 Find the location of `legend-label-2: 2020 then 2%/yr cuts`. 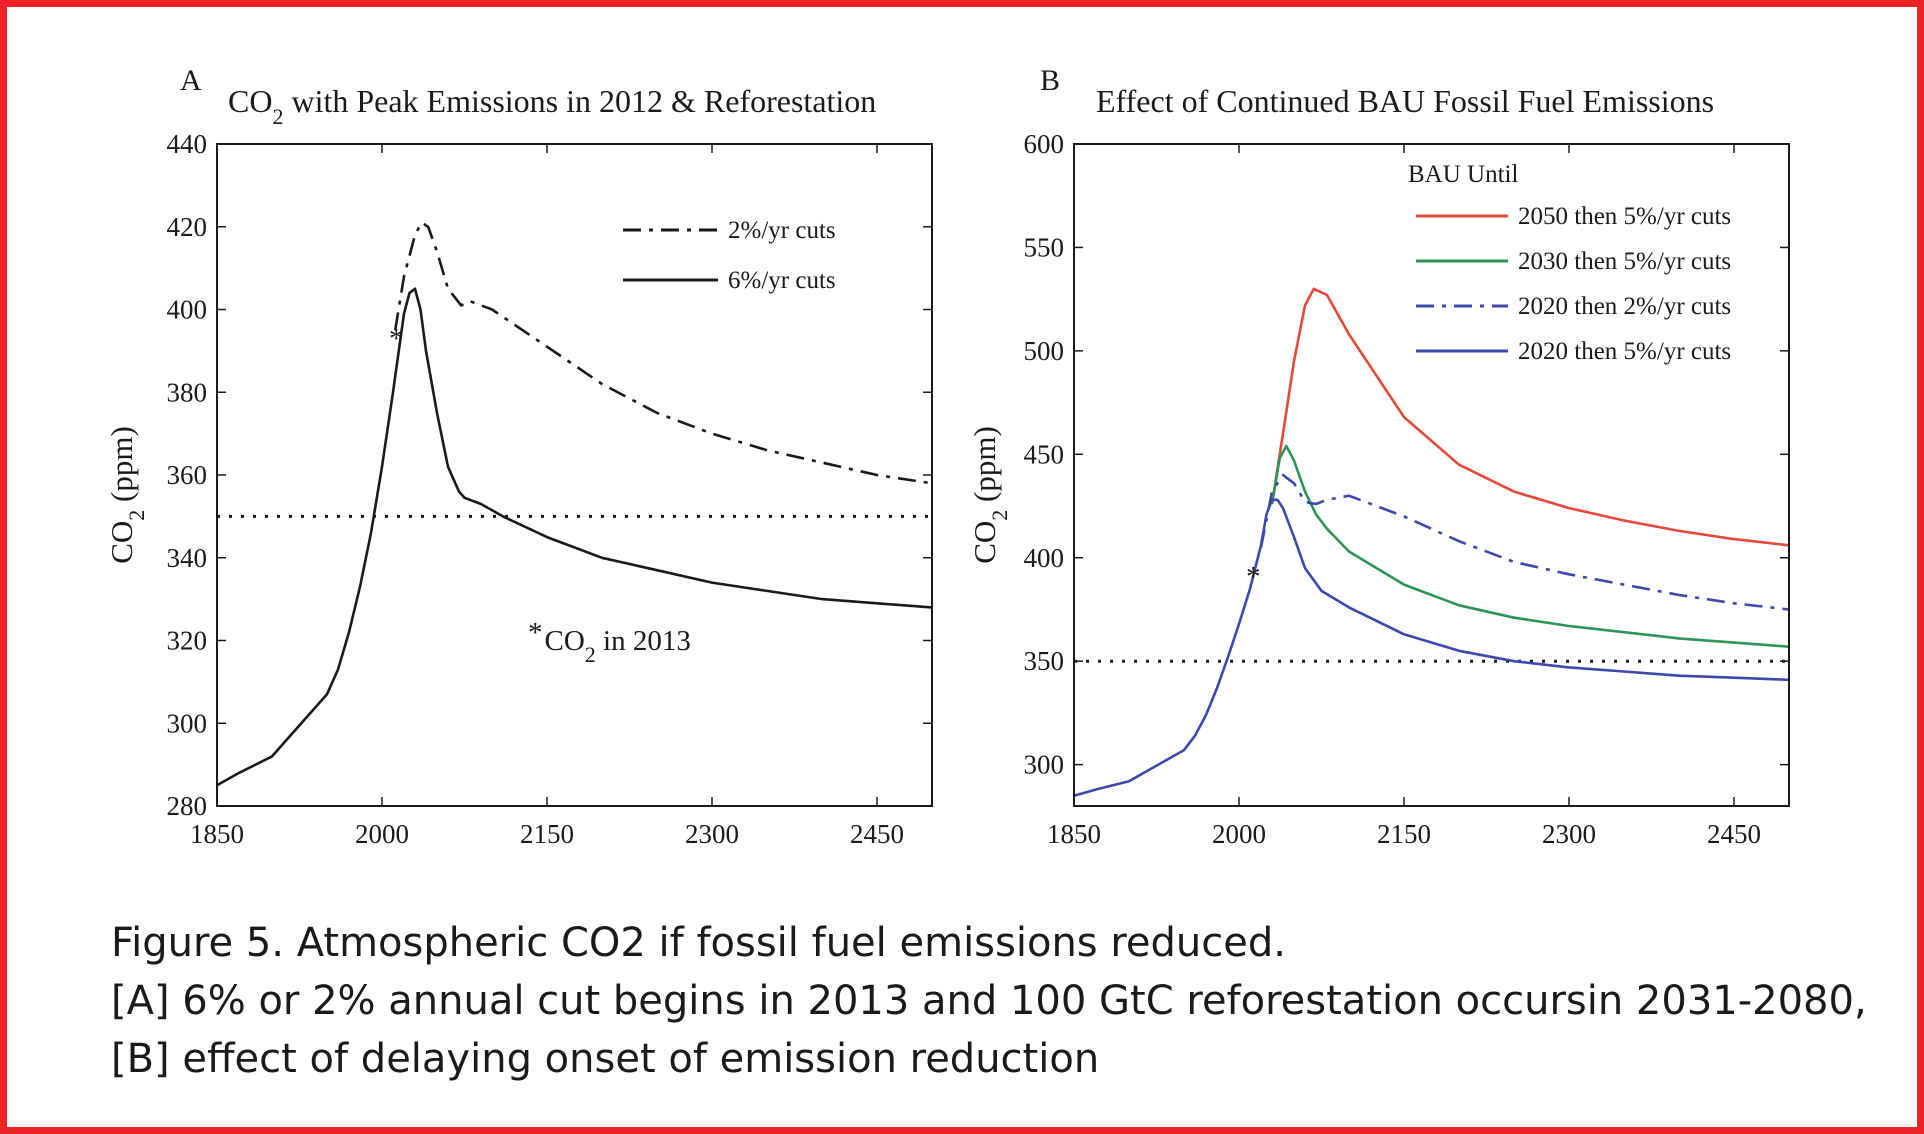

legend-label-2: 2020 then 2%/yr cuts is located at coordinates (1624, 306).